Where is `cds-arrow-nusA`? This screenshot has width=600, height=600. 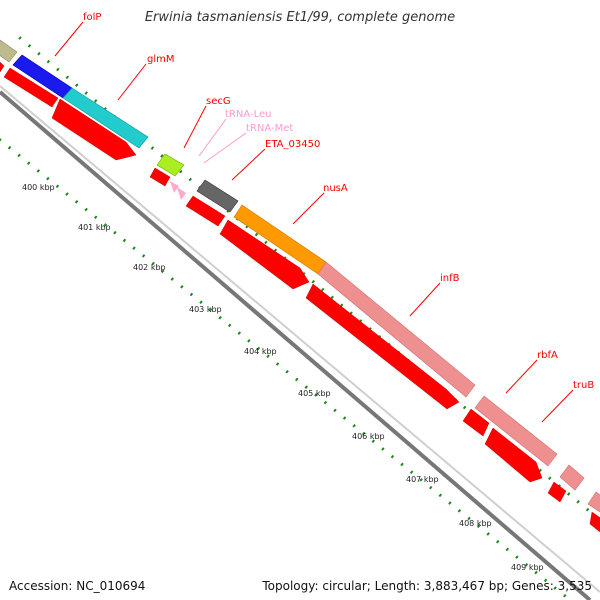 cds-arrow-nusA is located at coordinates (264, 254).